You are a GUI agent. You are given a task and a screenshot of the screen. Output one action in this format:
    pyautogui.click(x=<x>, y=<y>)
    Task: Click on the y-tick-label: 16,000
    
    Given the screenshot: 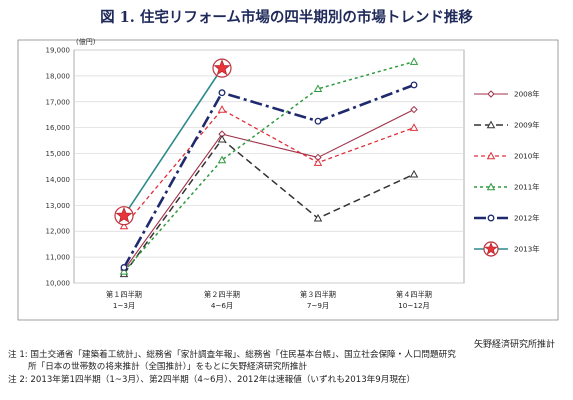 What is the action you would take?
    pyautogui.click(x=58, y=128)
    